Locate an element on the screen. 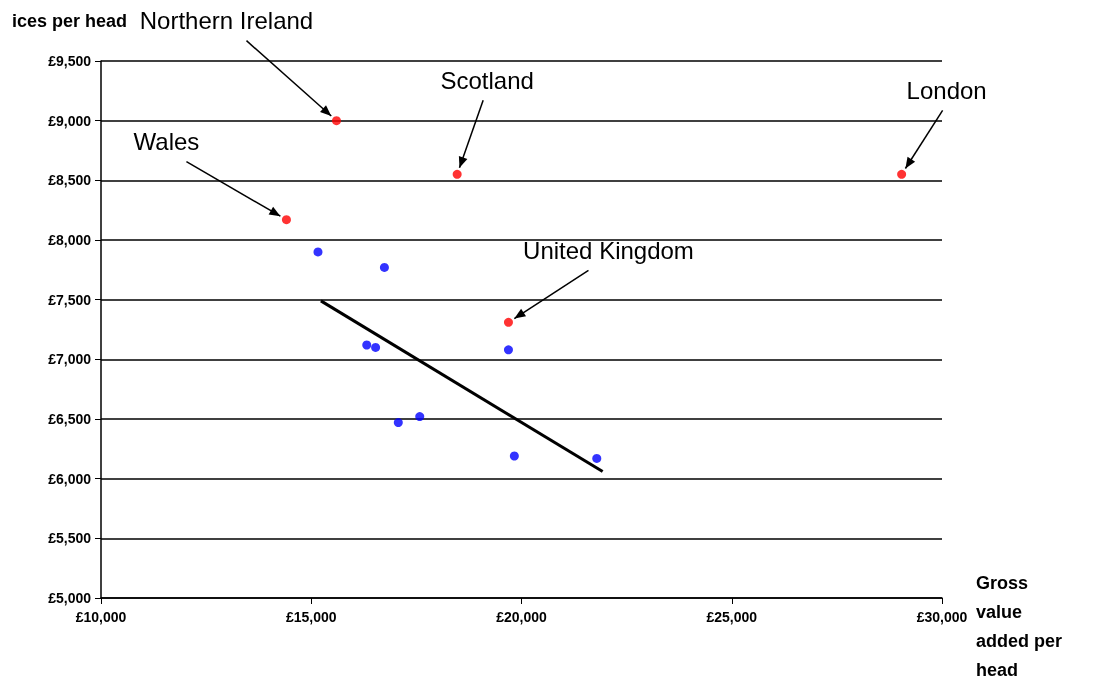 Image resolution: width=1101 pixels, height=695 pixels. x-tick-label: £30,000 is located at coordinates (942, 617).